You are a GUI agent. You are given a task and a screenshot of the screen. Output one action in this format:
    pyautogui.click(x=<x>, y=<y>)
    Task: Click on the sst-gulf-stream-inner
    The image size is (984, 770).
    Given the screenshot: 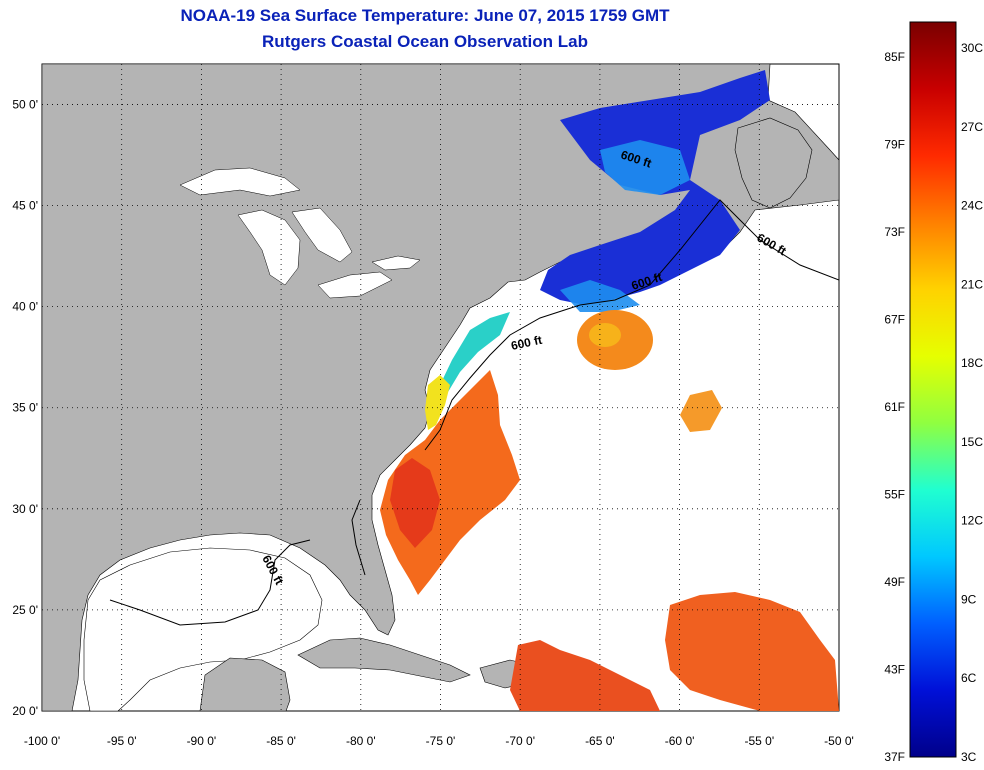 What is the action you would take?
    pyautogui.click(x=415, y=503)
    